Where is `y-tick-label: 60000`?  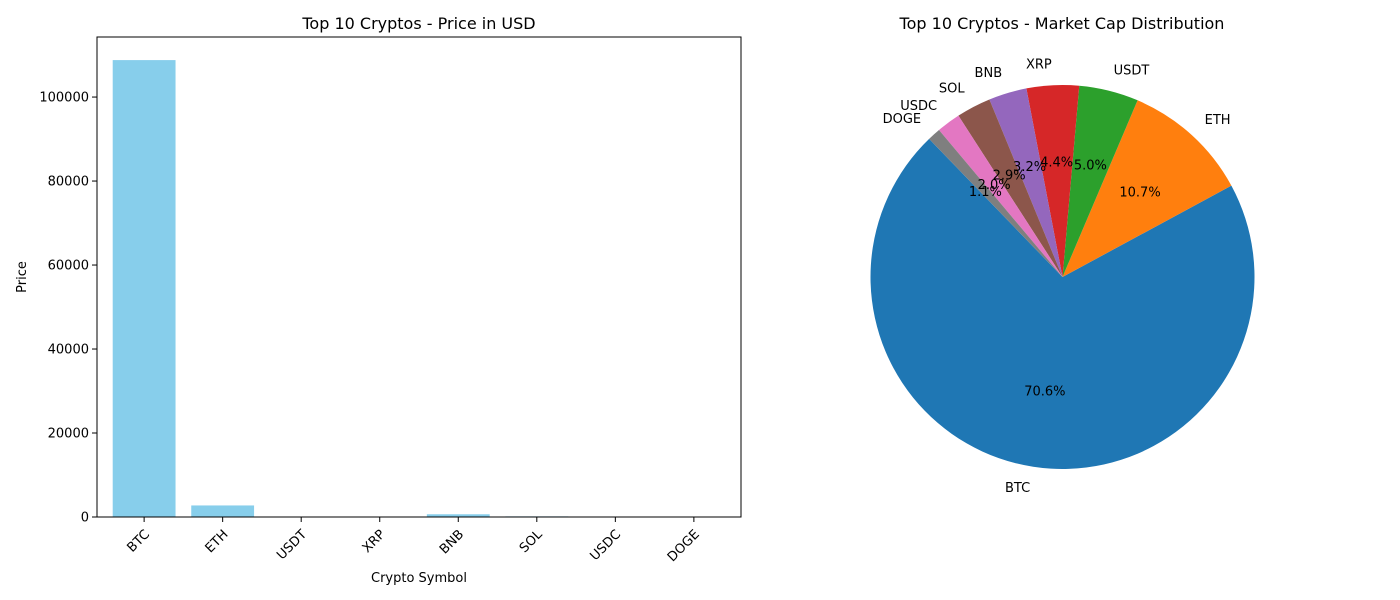
y-tick-label: 60000 is located at coordinates (68, 266).